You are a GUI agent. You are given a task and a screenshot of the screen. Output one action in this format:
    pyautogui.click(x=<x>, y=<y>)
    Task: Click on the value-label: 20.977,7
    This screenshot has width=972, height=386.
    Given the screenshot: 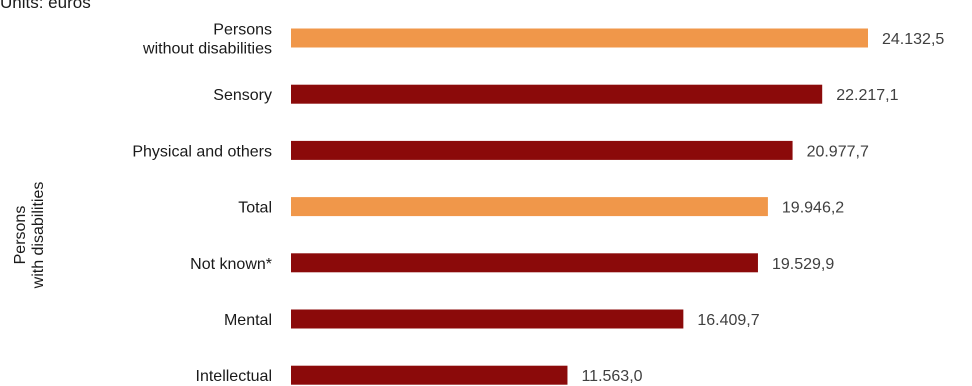 What is the action you would take?
    pyautogui.click(x=838, y=151)
    